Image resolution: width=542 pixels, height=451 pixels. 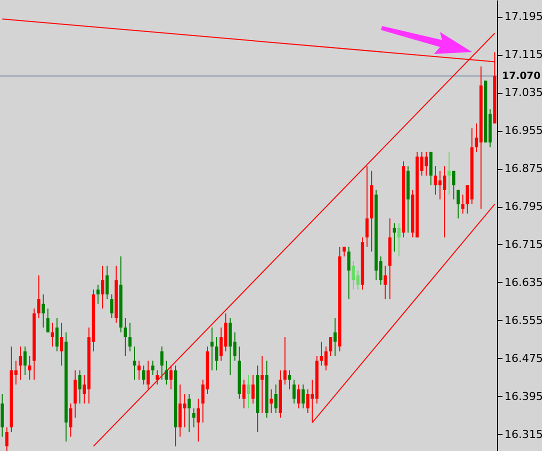 I want to click on y-tick-label: 17.115, so click(x=523, y=55).